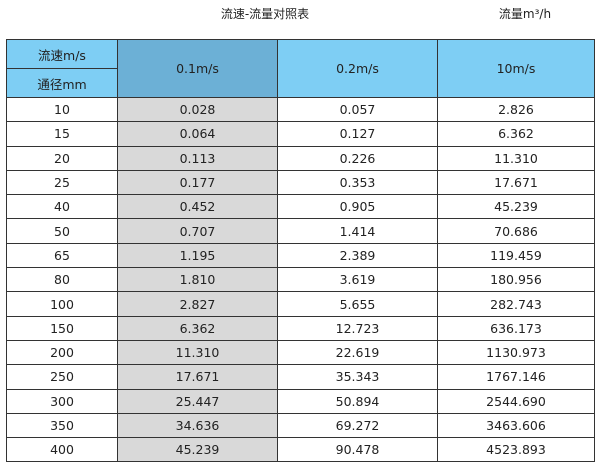 This screenshot has width=600, height=466. I want to click on table-row: 350 34.636 69.272 3463.606, so click(300, 425).